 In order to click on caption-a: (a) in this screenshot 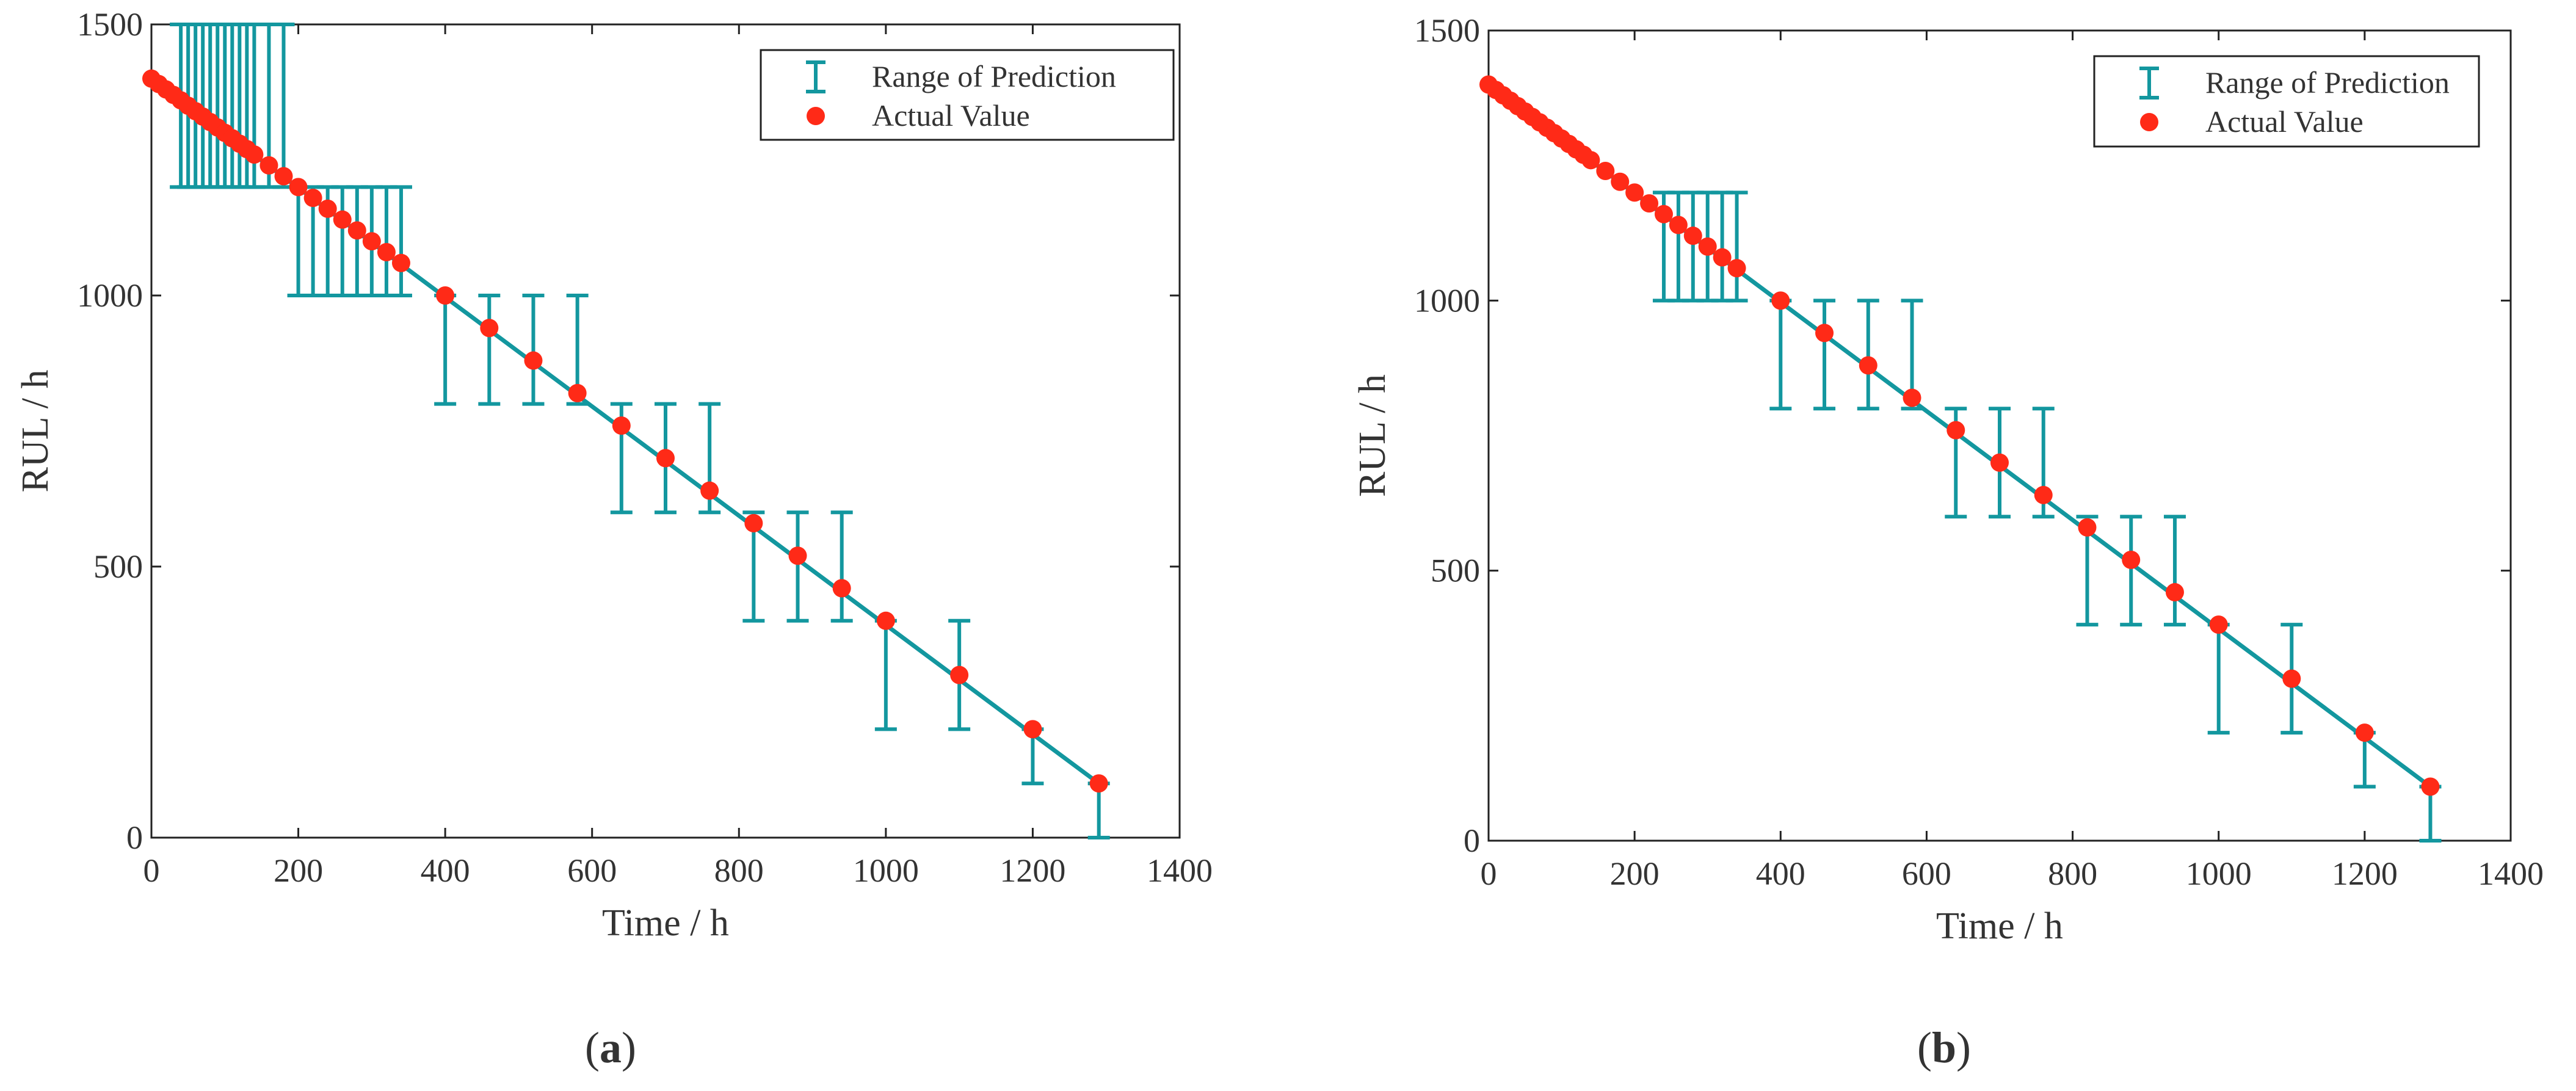, I will do `click(610, 1047)`.